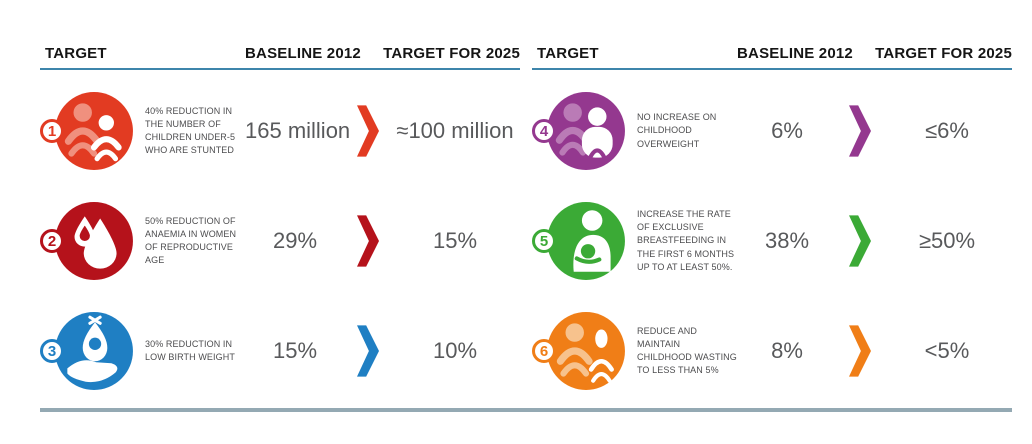 Image resolution: width=1032 pixels, height=444 pixels. I want to click on target-2025-value: ≈100 million, so click(455, 130).